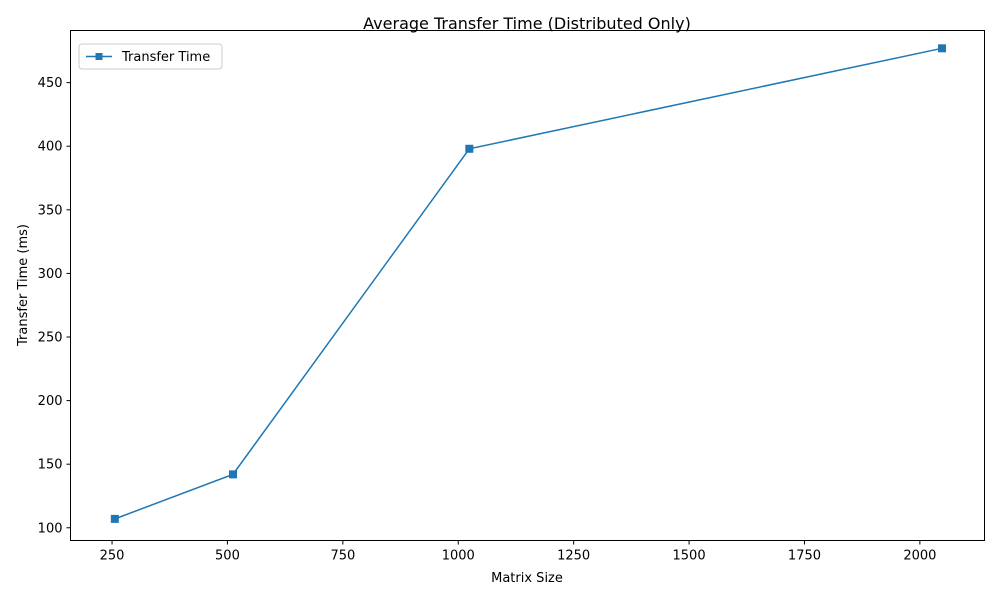 The image size is (1000, 600). What do you see at coordinates (50, 274) in the screenshot?
I see `y-tick-label: 300` at bounding box center [50, 274].